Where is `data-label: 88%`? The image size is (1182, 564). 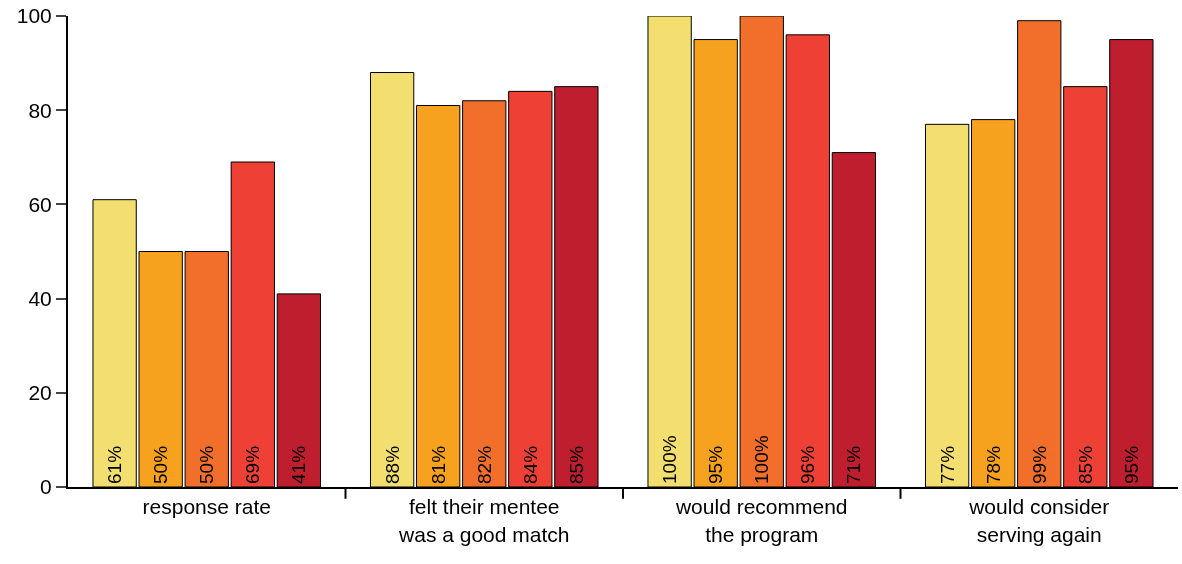
data-label: 88% is located at coordinates (392, 464).